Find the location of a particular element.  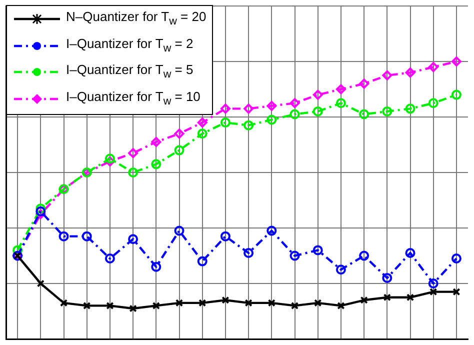

legend-label: I–Quantizer for T$_{w}$ = 2 is located at coordinates (130, 45).